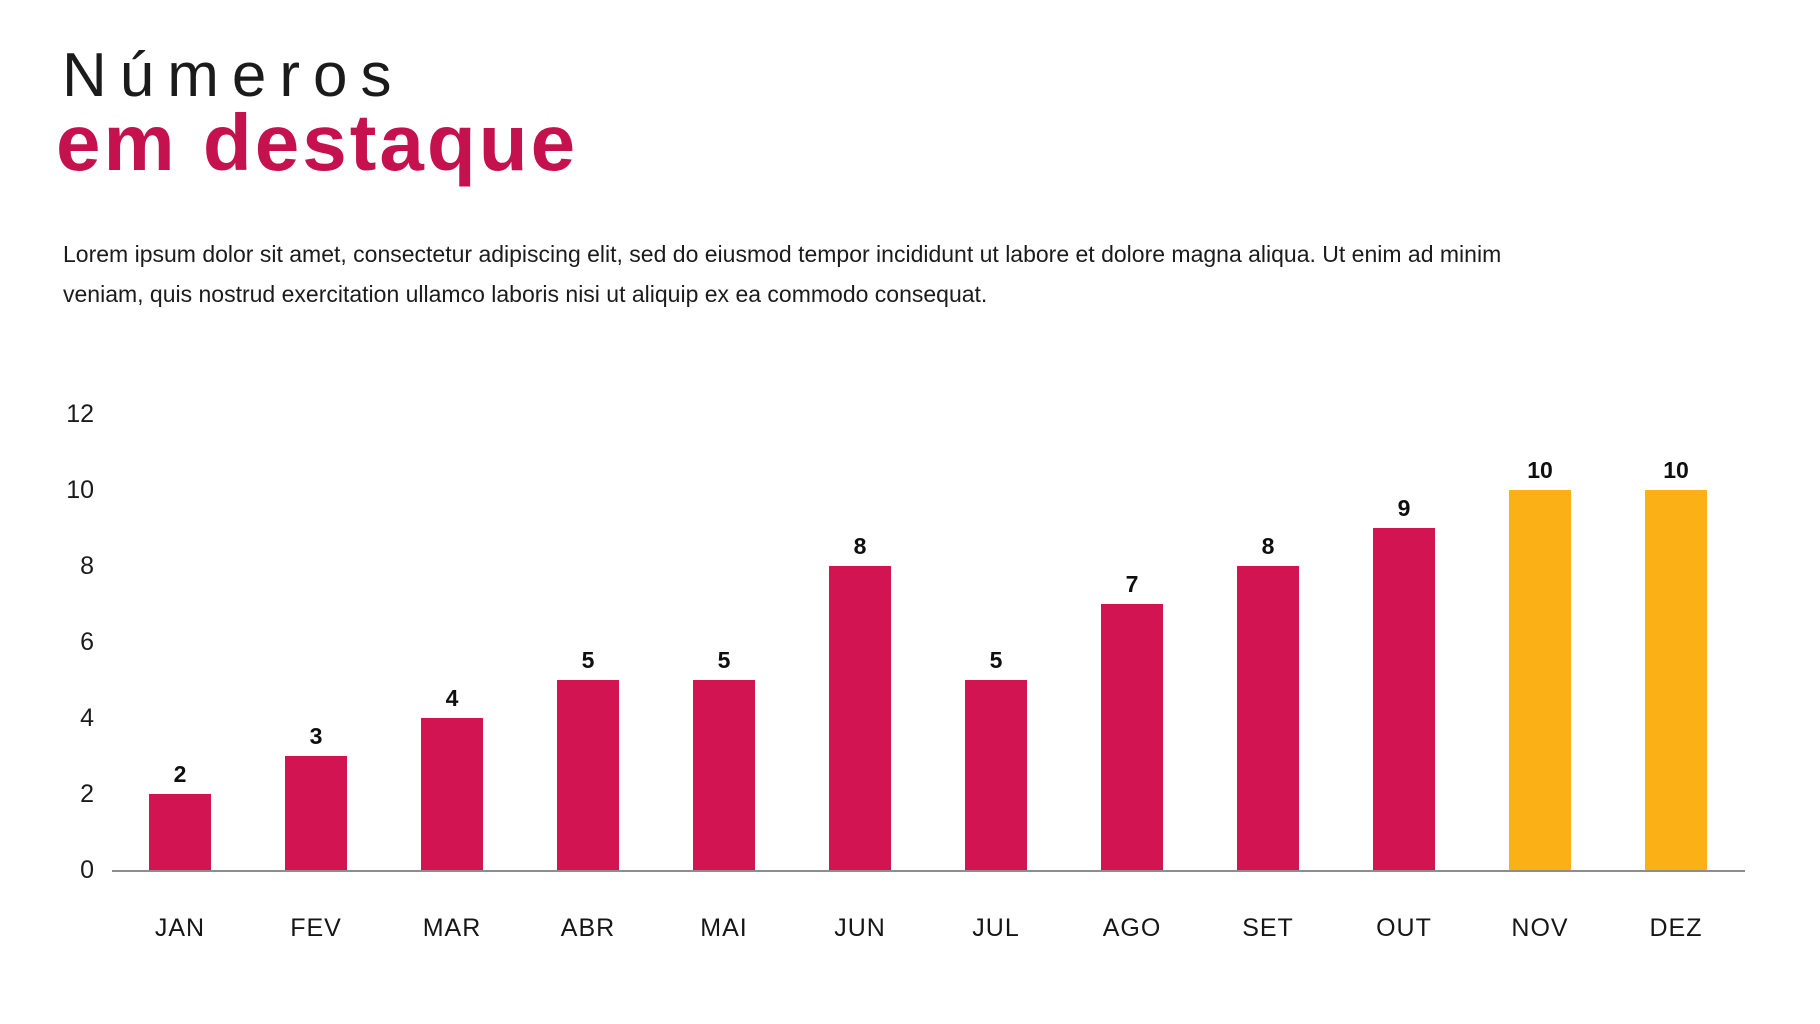  I want to click on bar-value-label: 3, so click(316, 736).